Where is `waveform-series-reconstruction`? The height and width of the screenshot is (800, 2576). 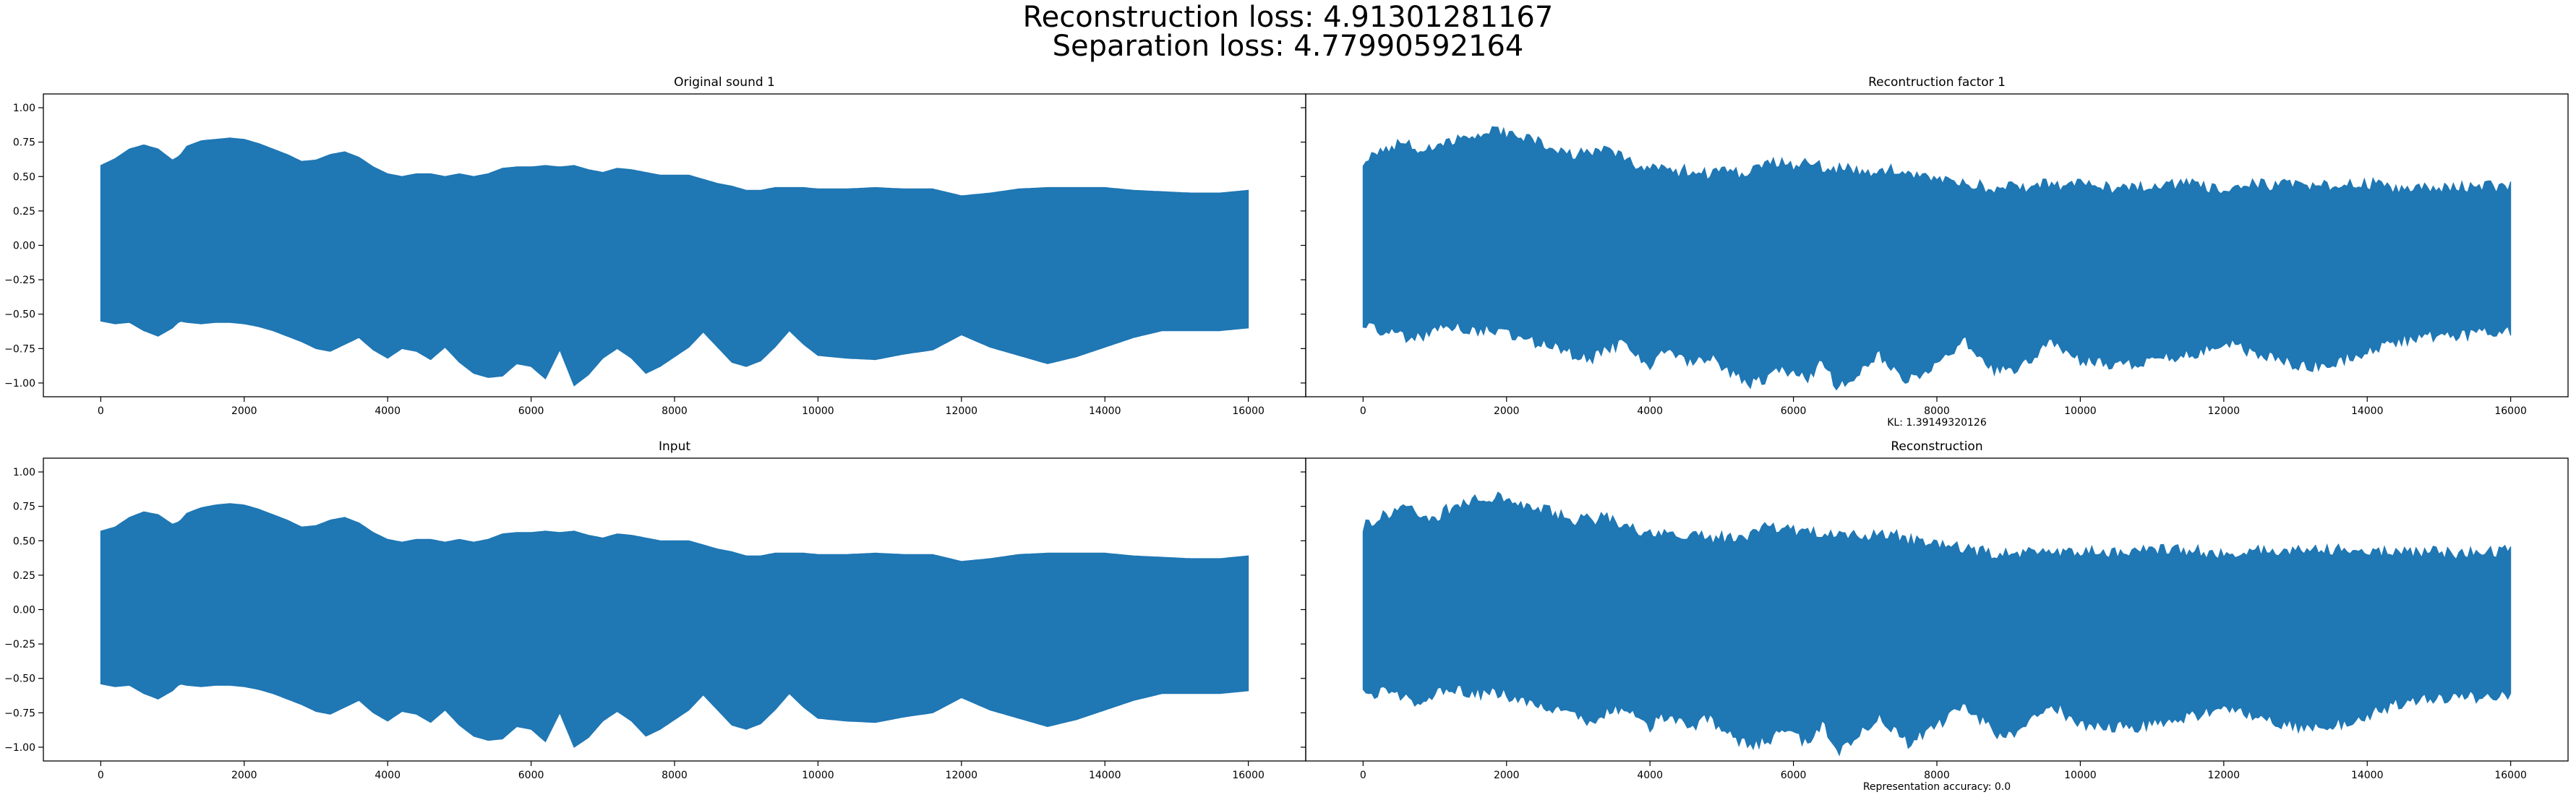
waveform-series-reconstruction is located at coordinates (1937, 624).